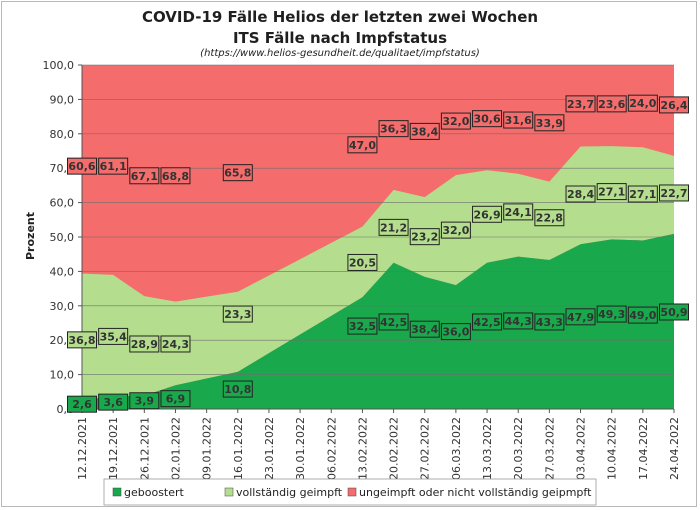  I want to click on data-label-ungeimpft: 23,7, so click(580, 104).